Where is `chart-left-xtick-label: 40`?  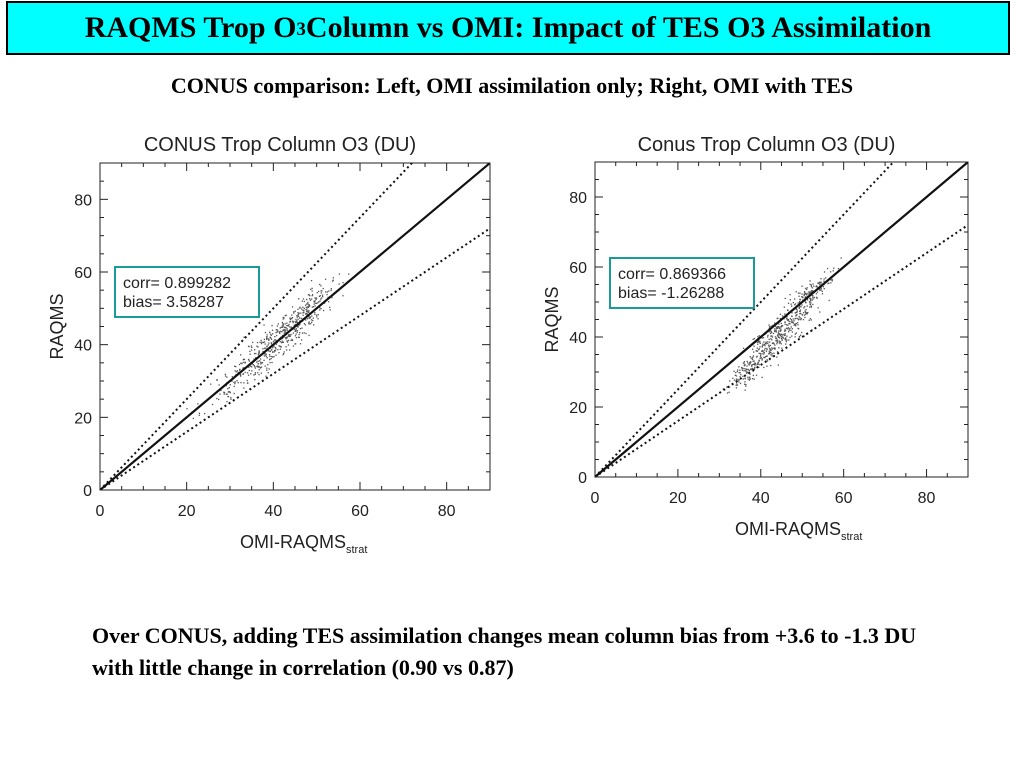 chart-left-xtick-label: 40 is located at coordinates (273, 511).